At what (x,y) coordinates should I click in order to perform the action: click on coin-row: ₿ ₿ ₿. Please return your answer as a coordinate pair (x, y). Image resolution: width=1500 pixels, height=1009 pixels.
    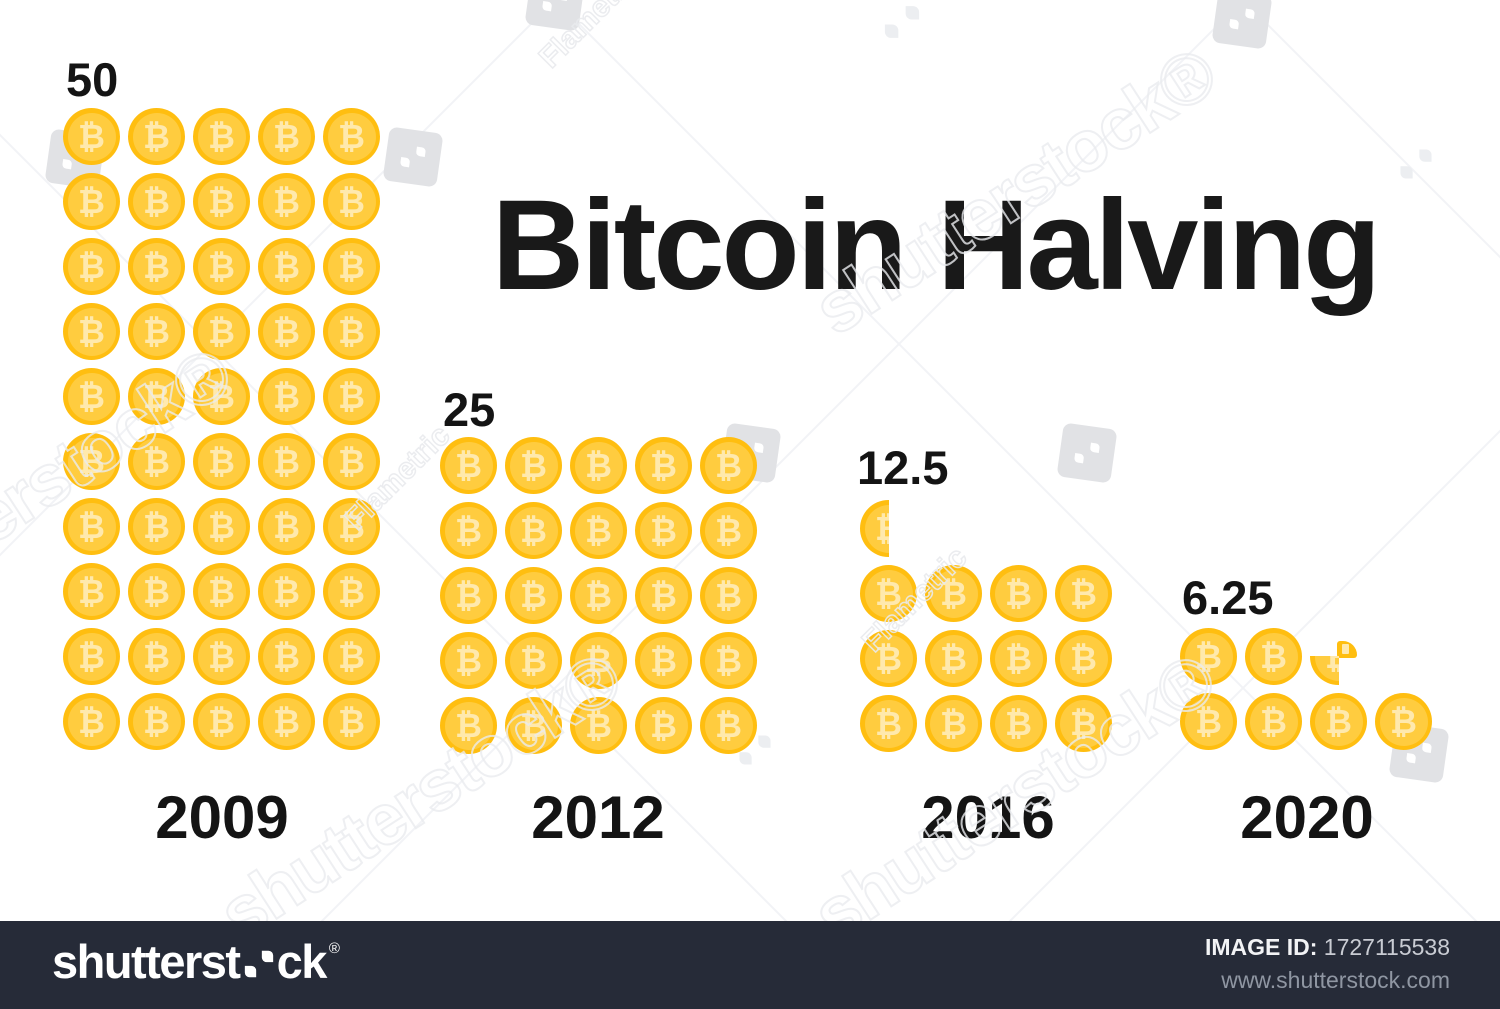
    Looking at the image, I should click on (1306, 656).